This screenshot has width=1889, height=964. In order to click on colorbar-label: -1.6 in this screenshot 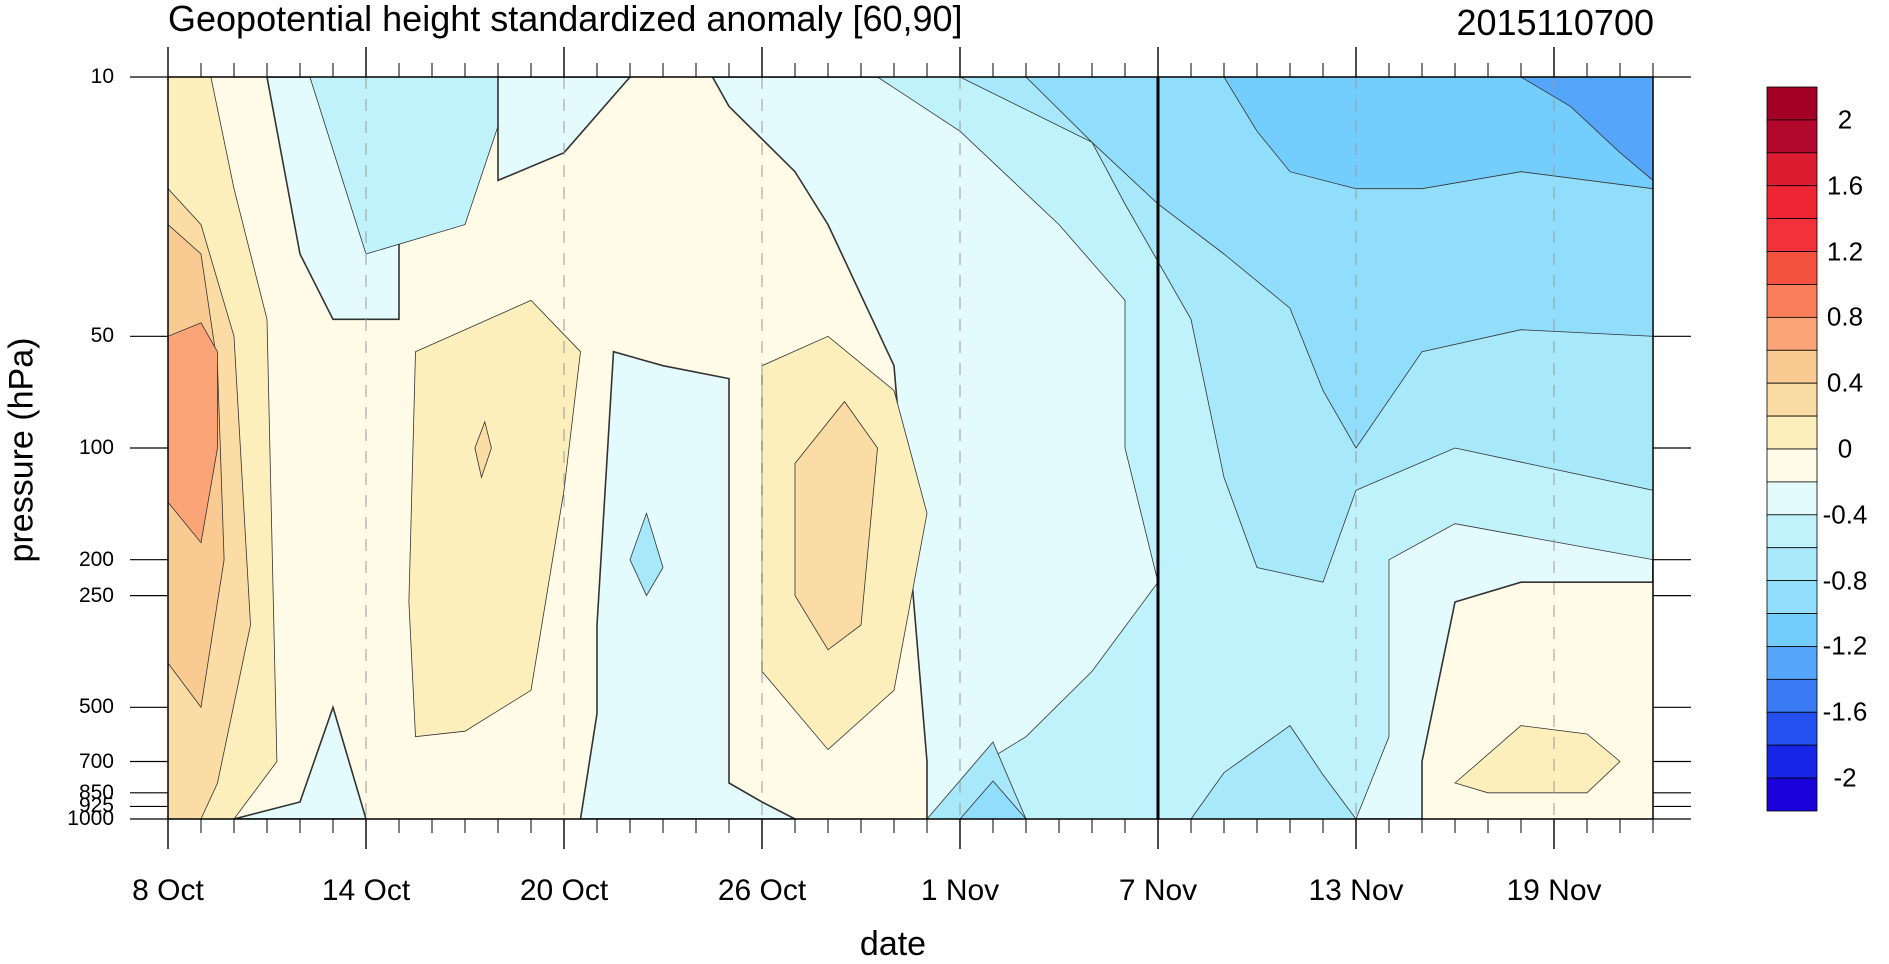, I will do `click(1845, 711)`.